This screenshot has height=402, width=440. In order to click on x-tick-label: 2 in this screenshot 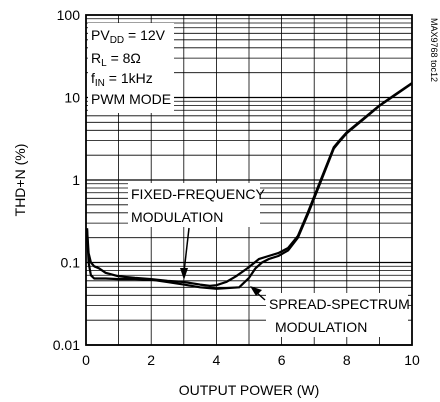, I will do `click(151, 360)`.